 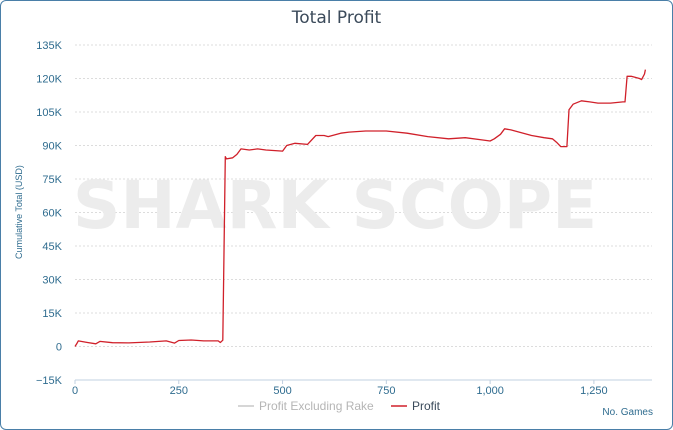 I want to click on y-tick-label: 75K, so click(x=52, y=180).